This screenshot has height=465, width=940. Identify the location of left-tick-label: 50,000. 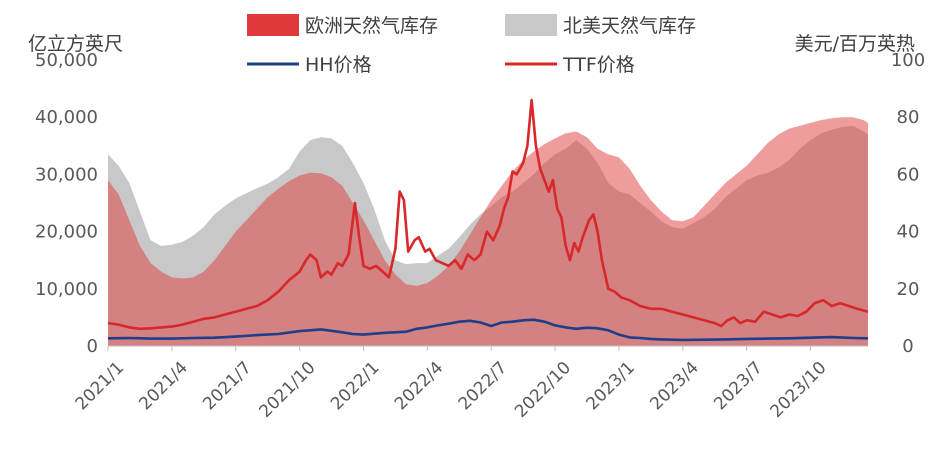
(66, 60).